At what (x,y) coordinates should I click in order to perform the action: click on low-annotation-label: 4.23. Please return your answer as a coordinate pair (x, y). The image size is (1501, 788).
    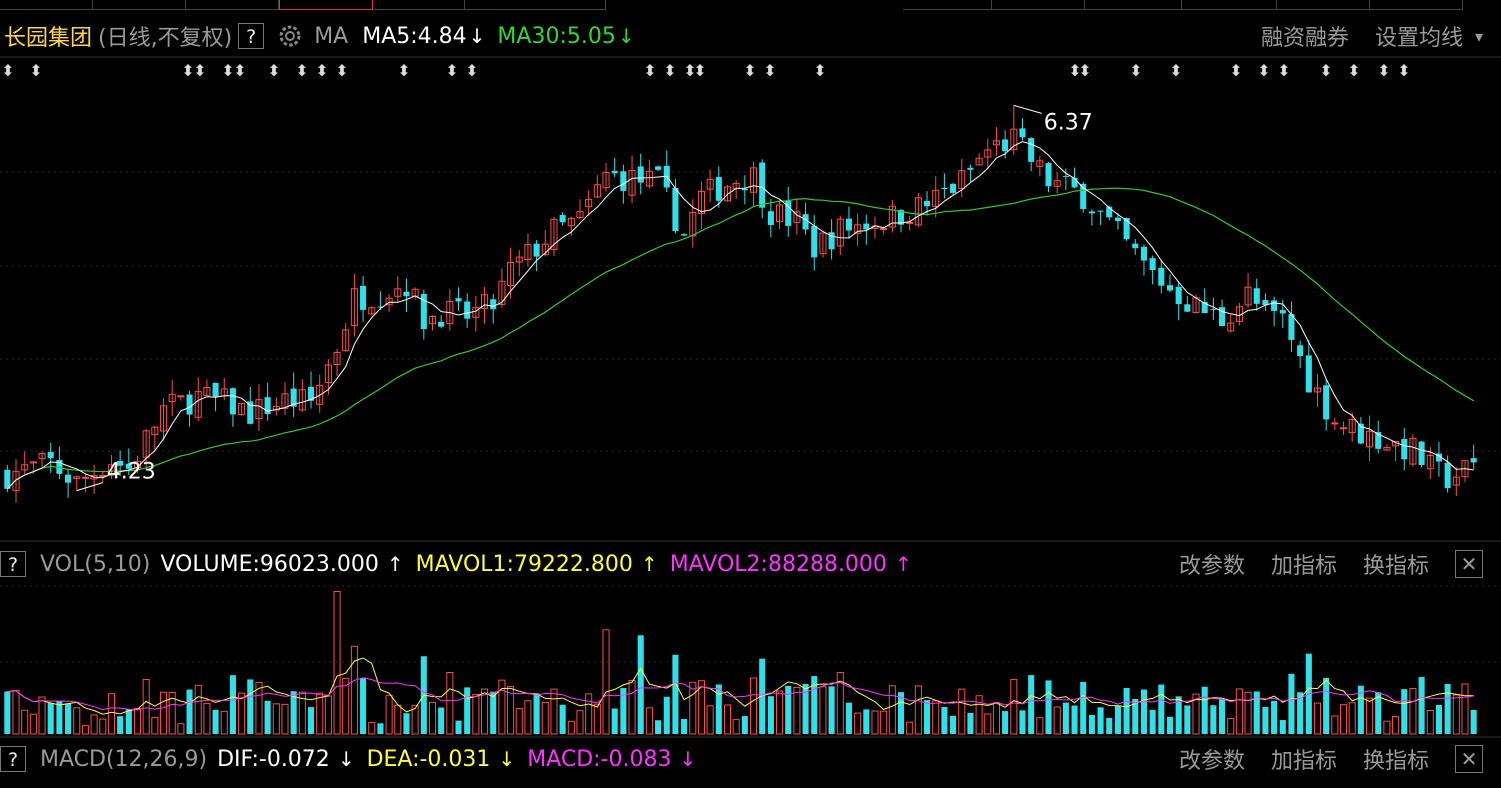
    Looking at the image, I should click on (131, 472).